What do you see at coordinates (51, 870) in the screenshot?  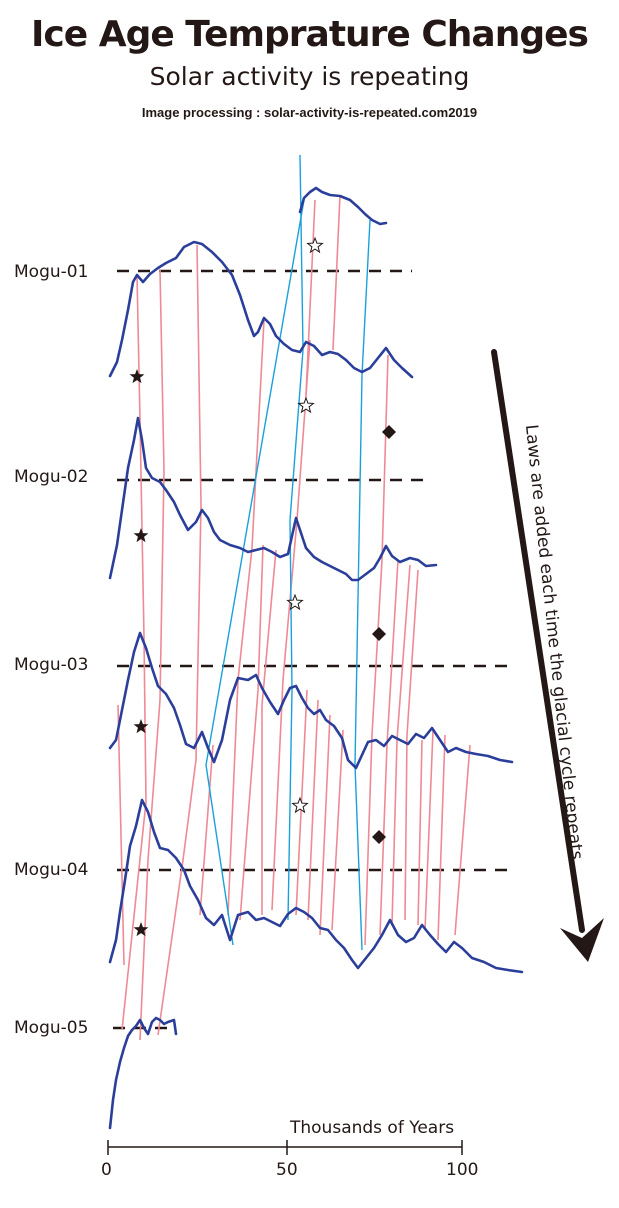 I see `curve-label-mogu-04: Mogu-04` at bounding box center [51, 870].